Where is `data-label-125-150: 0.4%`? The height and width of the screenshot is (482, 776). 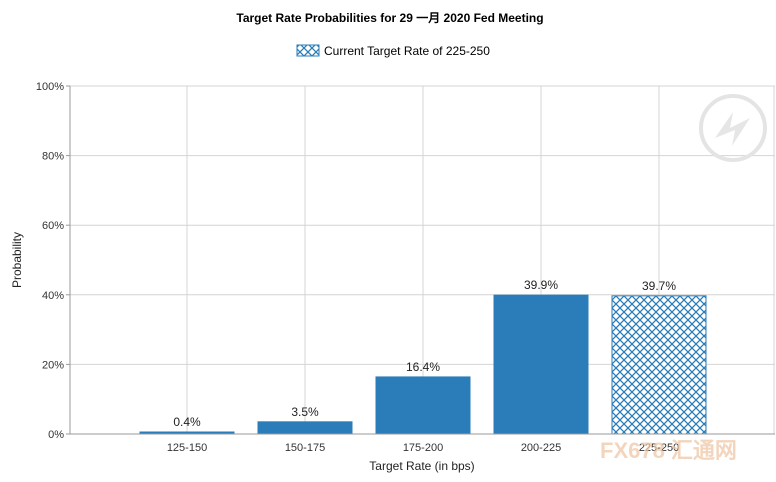
data-label-125-150: 0.4% is located at coordinates (187, 422).